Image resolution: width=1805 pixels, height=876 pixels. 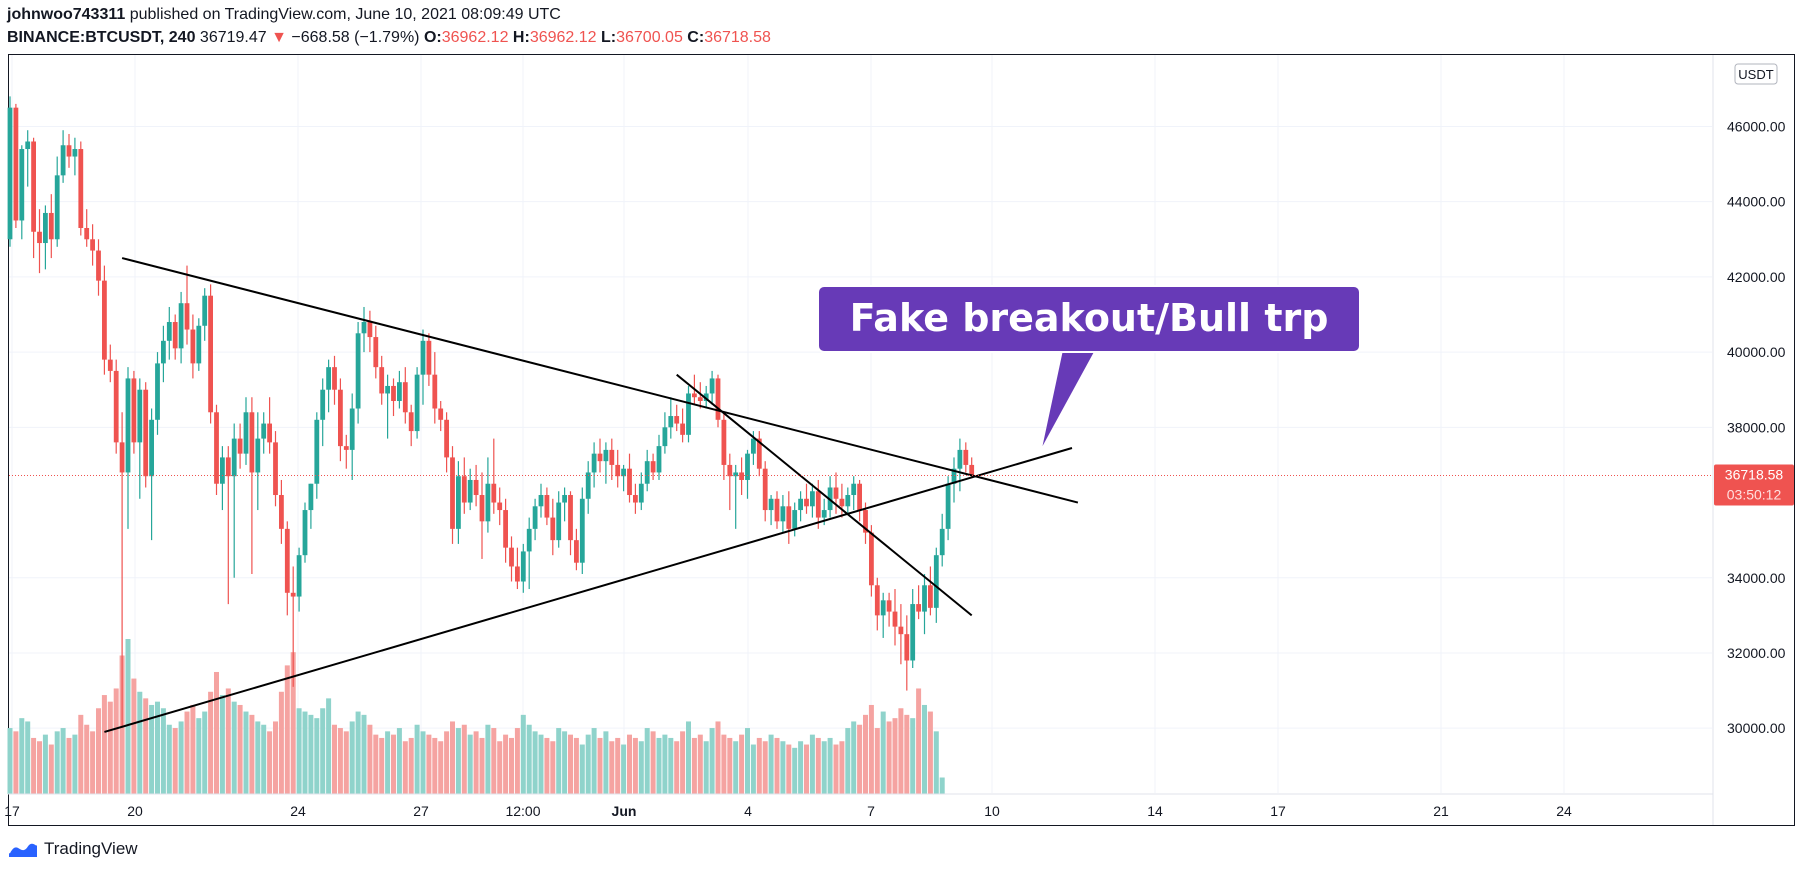 I want to click on author-name: johnwoo743311, so click(x=66, y=14).